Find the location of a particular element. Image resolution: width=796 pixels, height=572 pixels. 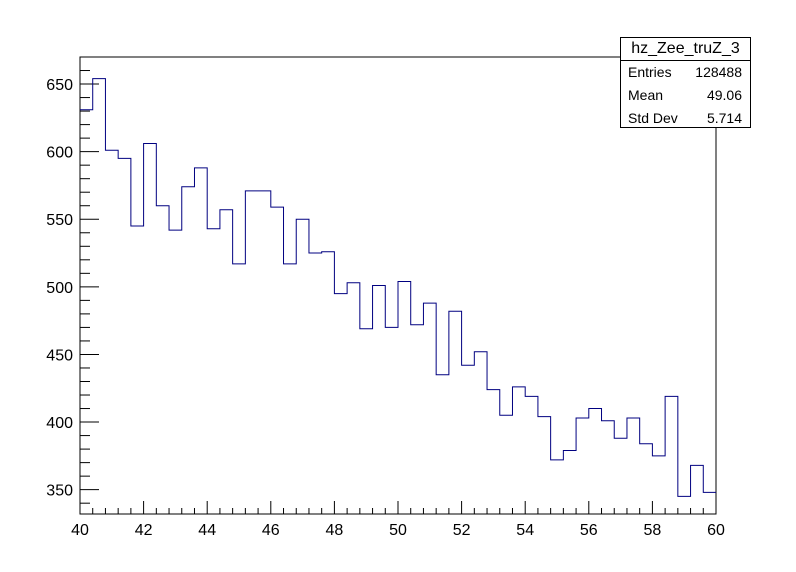

y-tick-label: 550 is located at coordinates (59, 220).